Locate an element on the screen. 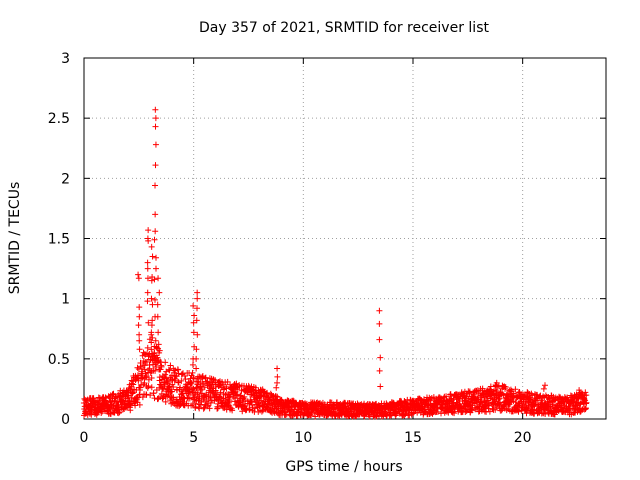  y-tick-label: 2 is located at coordinates (65, 179).